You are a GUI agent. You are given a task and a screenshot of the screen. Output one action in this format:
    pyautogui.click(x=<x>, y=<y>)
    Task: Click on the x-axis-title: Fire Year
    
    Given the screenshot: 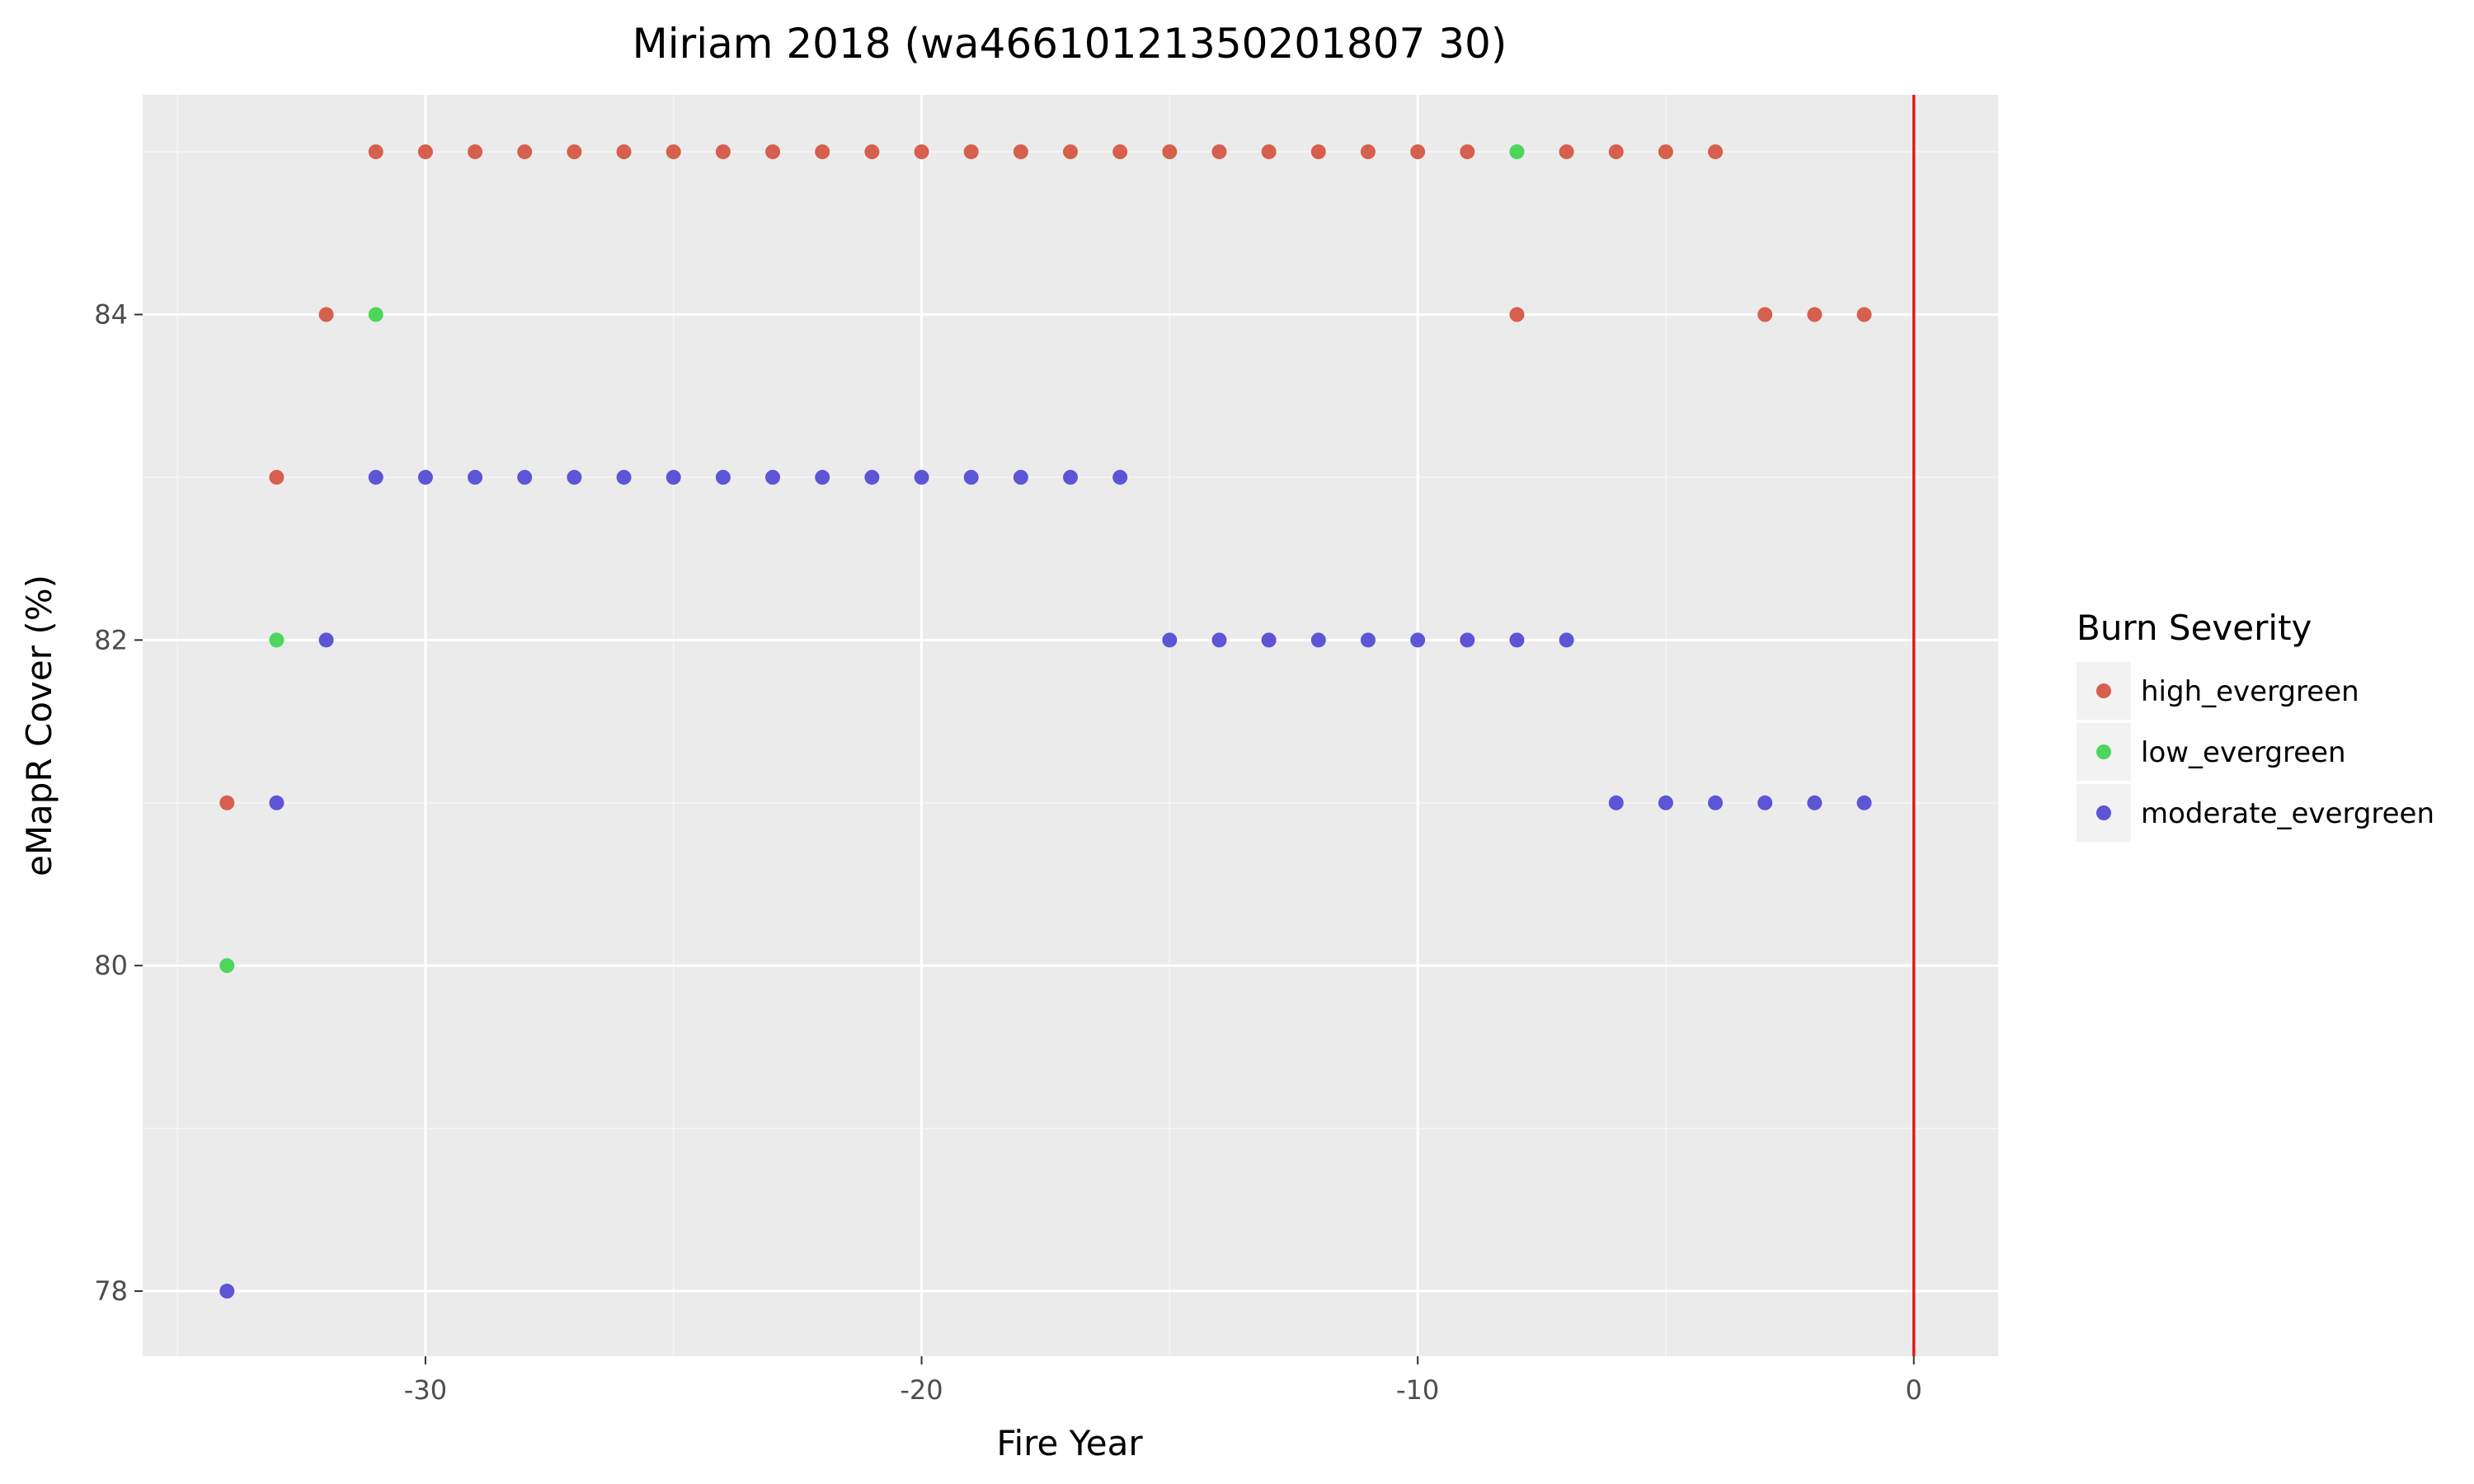 What is the action you would take?
    pyautogui.click(x=1069, y=1443)
    